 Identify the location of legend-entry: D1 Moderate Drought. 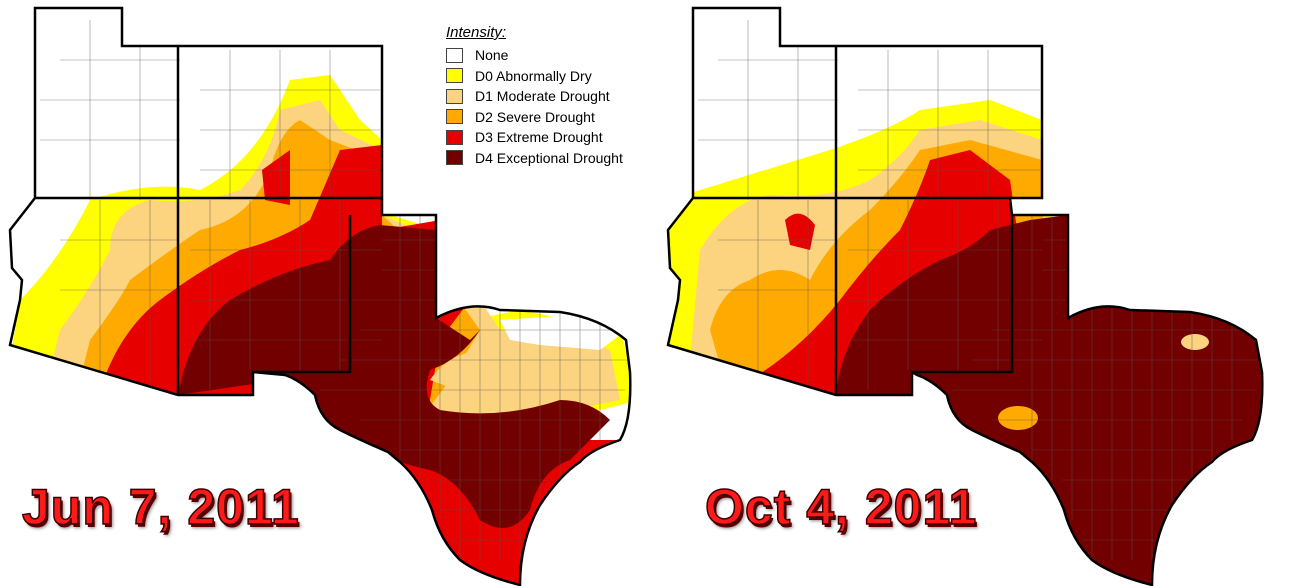
(551, 96).